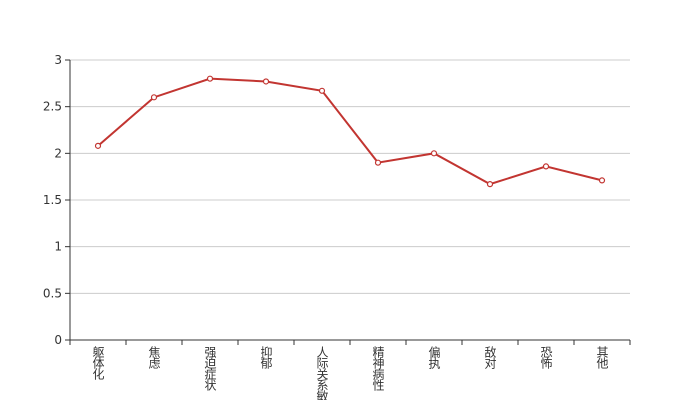 The height and width of the screenshot is (400, 700). Describe the element at coordinates (378, 369) in the screenshot. I see `x-tick-label: 精神病性` at that location.